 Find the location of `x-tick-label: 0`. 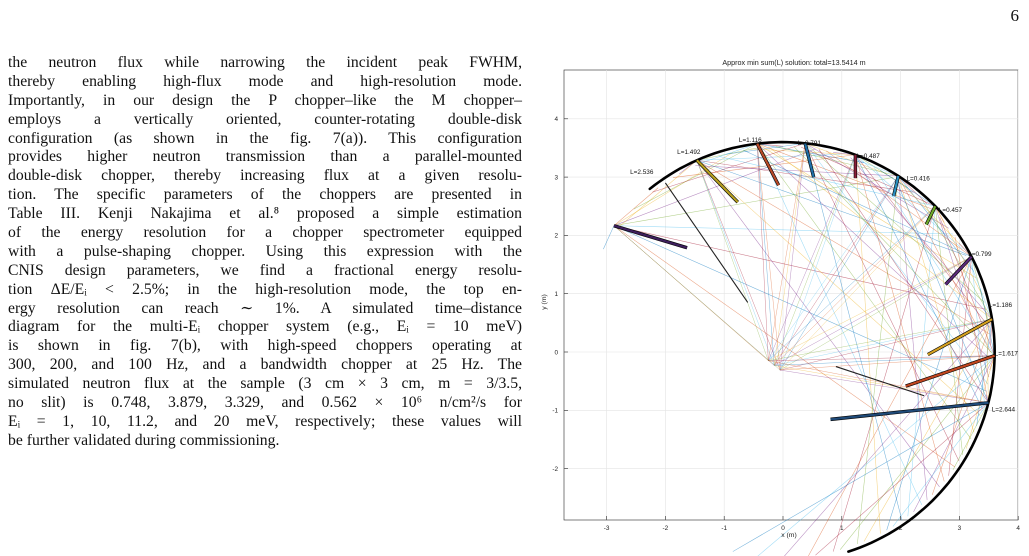

x-tick-label: 0 is located at coordinates (783, 528).